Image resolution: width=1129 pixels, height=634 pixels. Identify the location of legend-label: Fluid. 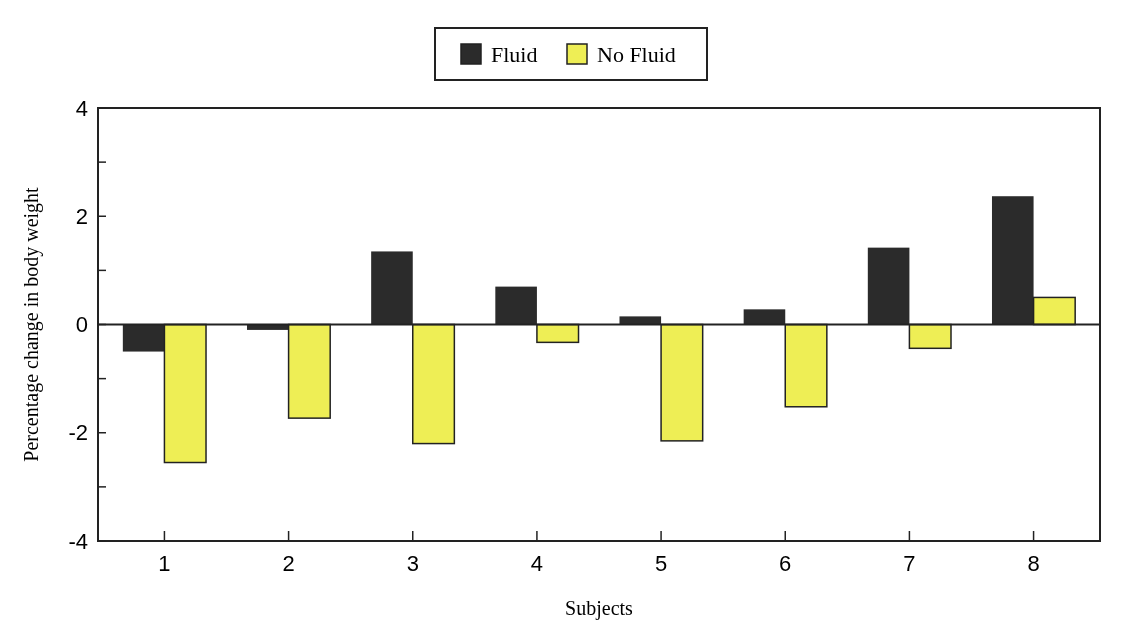
(514, 54).